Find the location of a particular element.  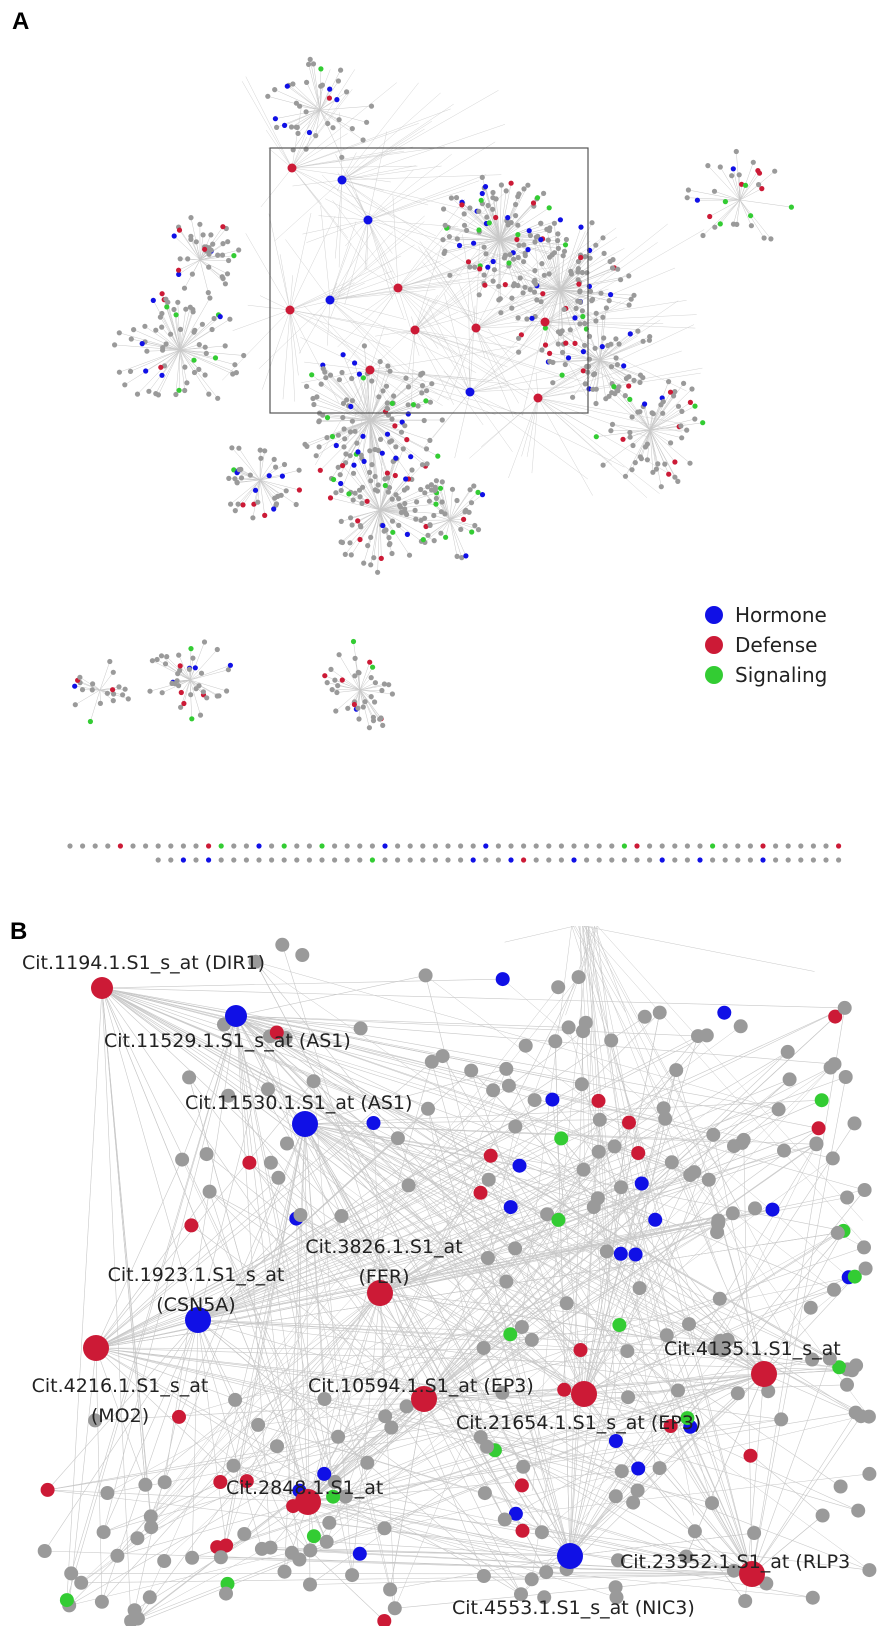

node-label-csn5a-line1: Cit.1923.1.S1_s_at is located at coordinates (196, 1275).